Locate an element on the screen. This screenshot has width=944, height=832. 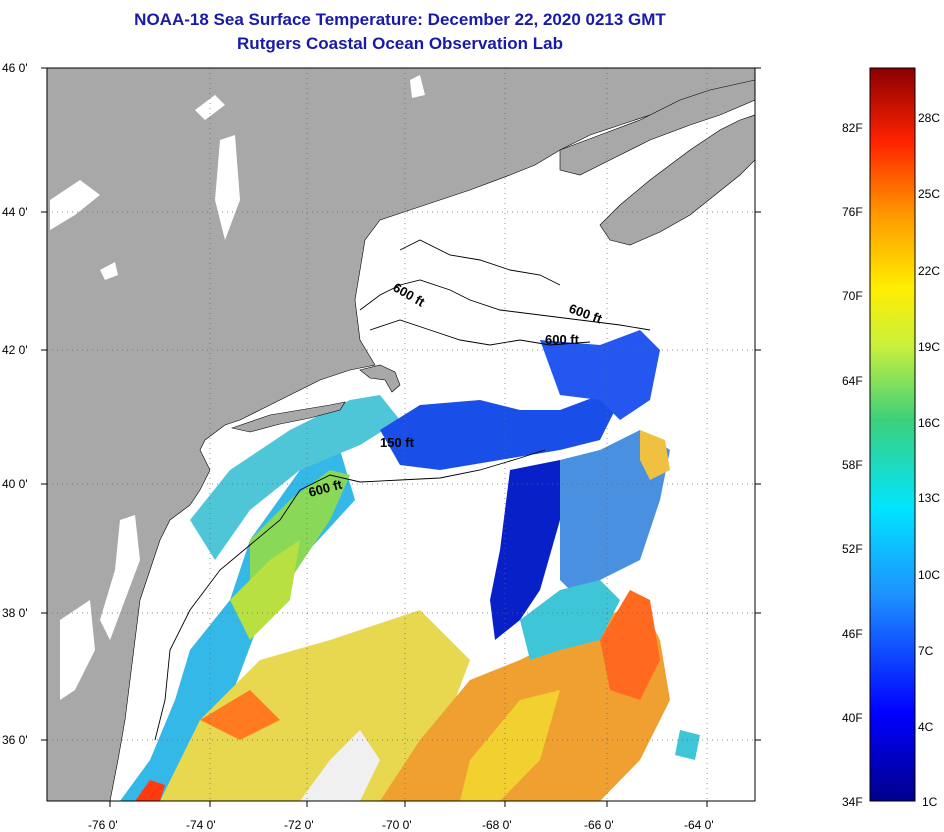
colorbar-c-label: 28C is located at coordinates (929, 118).